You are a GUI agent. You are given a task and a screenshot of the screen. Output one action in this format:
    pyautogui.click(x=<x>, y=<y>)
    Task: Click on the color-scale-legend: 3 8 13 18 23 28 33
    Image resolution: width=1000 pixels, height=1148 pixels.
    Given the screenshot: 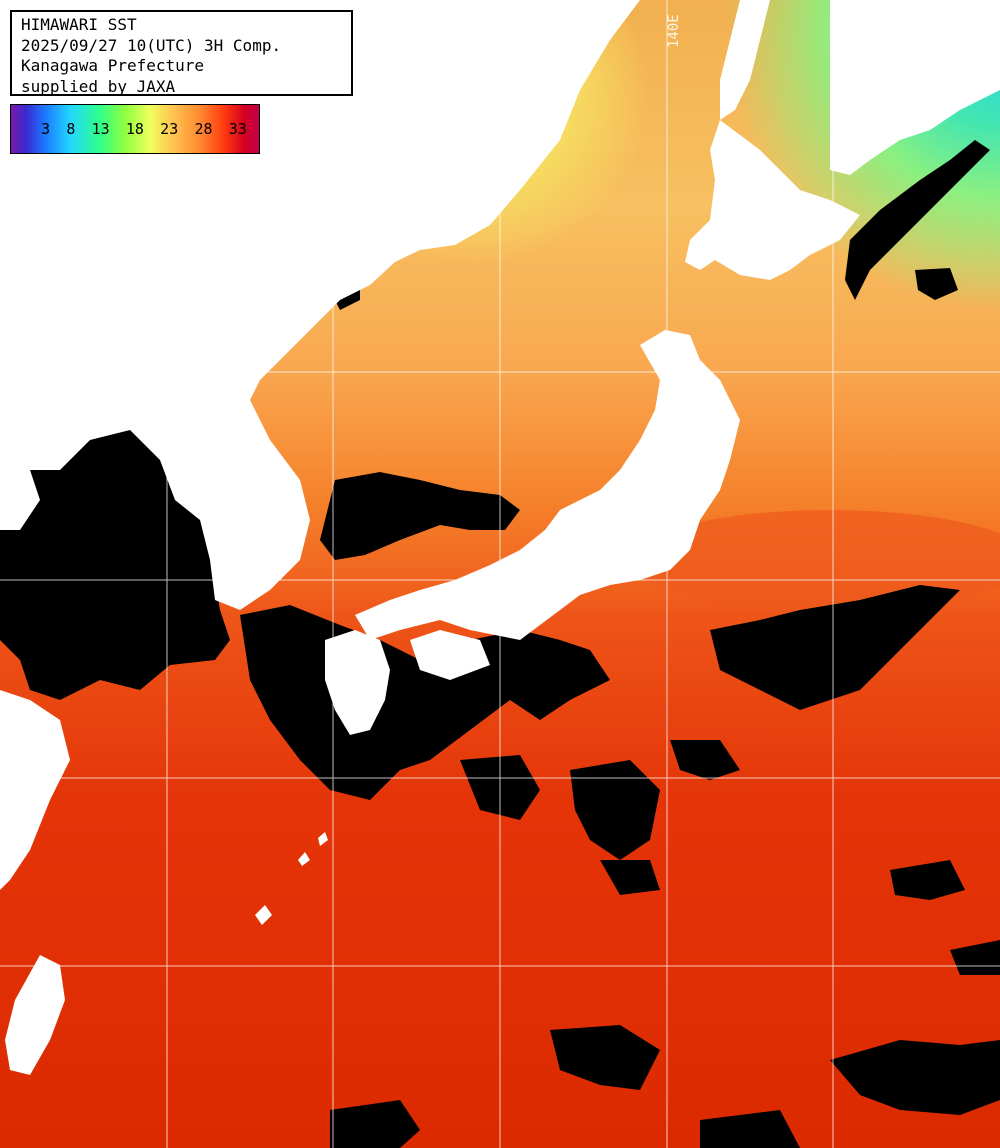 What is the action you would take?
    pyautogui.click(x=135, y=129)
    